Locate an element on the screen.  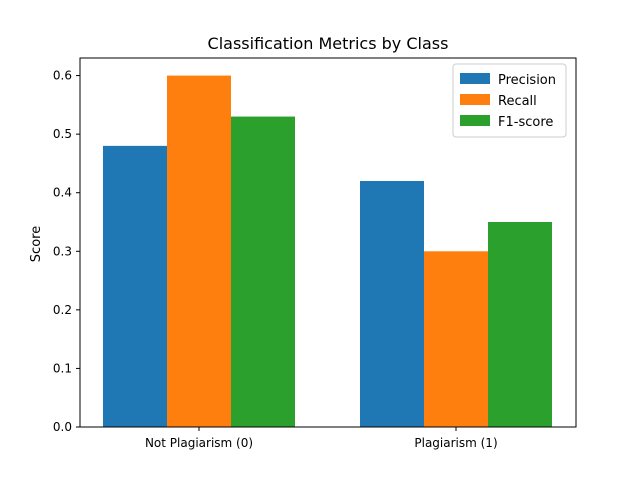
legend-label-1: Recall is located at coordinates (517, 101).